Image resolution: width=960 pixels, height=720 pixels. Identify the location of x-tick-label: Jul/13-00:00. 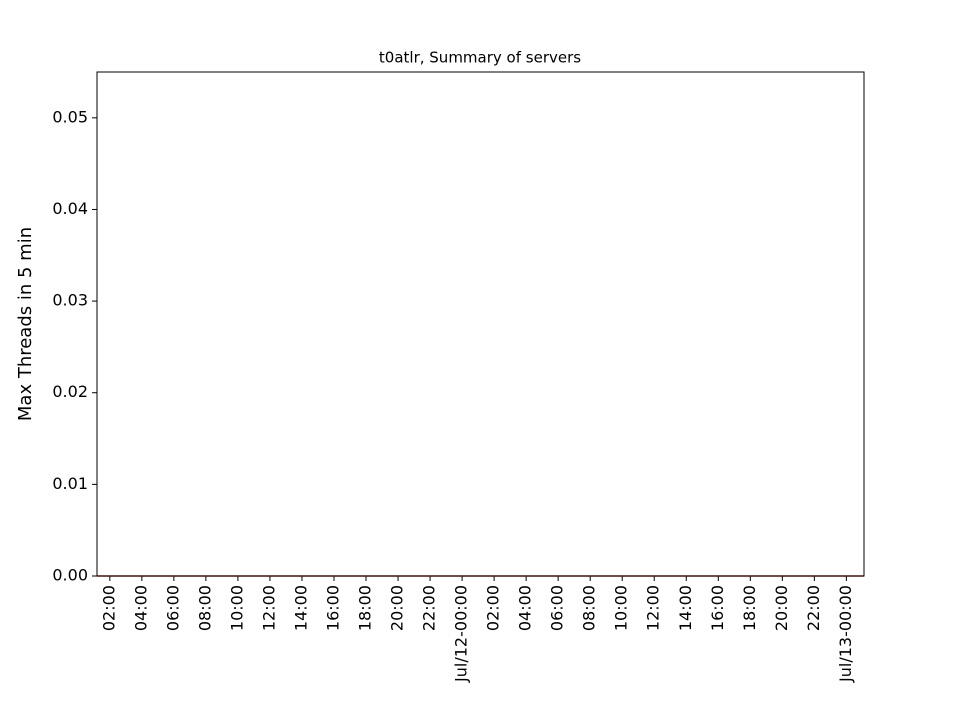
(845, 634).